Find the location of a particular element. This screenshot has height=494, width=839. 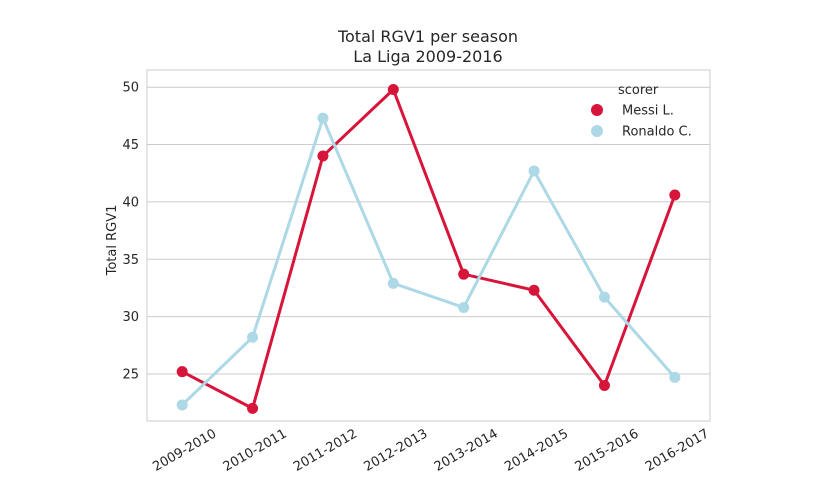

y-axis-label: Total RGV1 is located at coordinates (112, 241).